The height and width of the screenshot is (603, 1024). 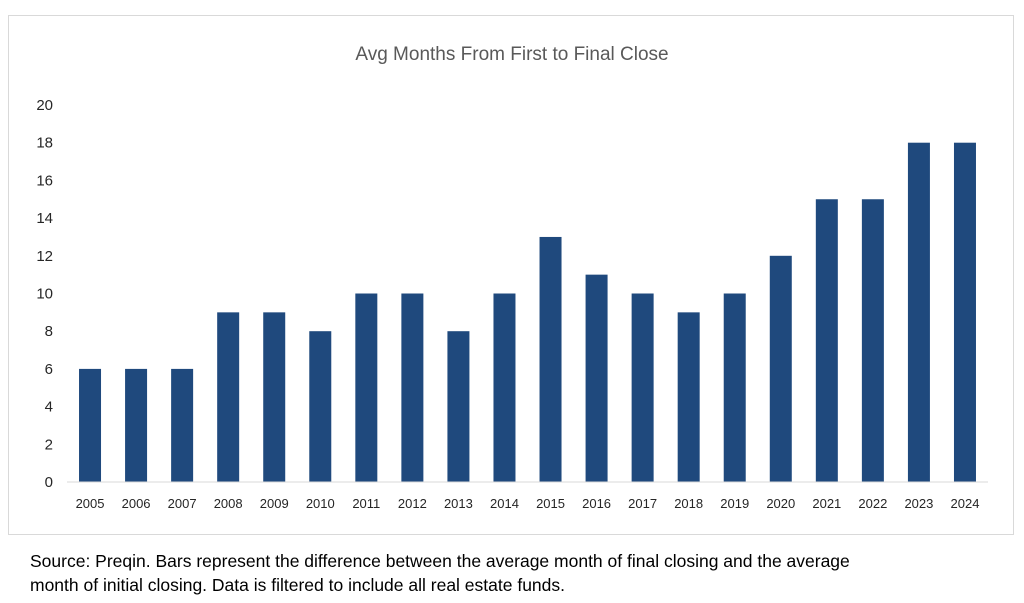 I want to click on y-tick-label: 12, so click(x=44, y=256).